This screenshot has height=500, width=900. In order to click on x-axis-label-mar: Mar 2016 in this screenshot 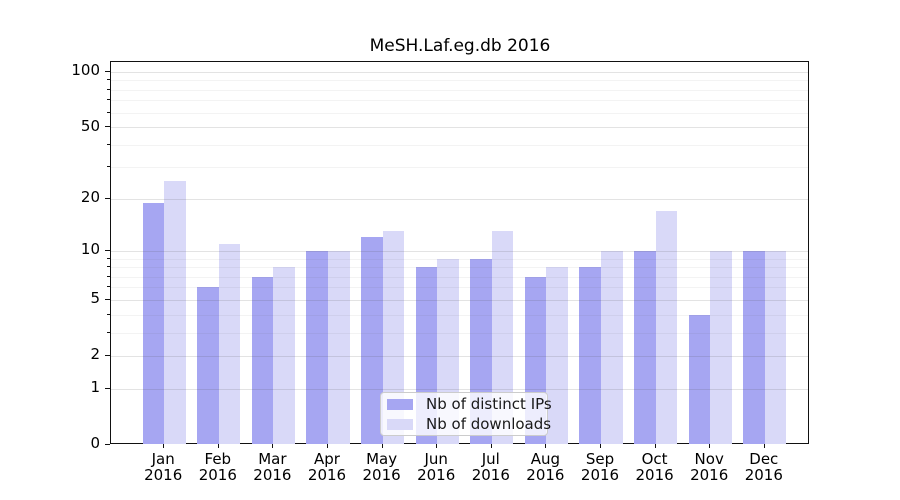, I will do `click(272, 466)`.